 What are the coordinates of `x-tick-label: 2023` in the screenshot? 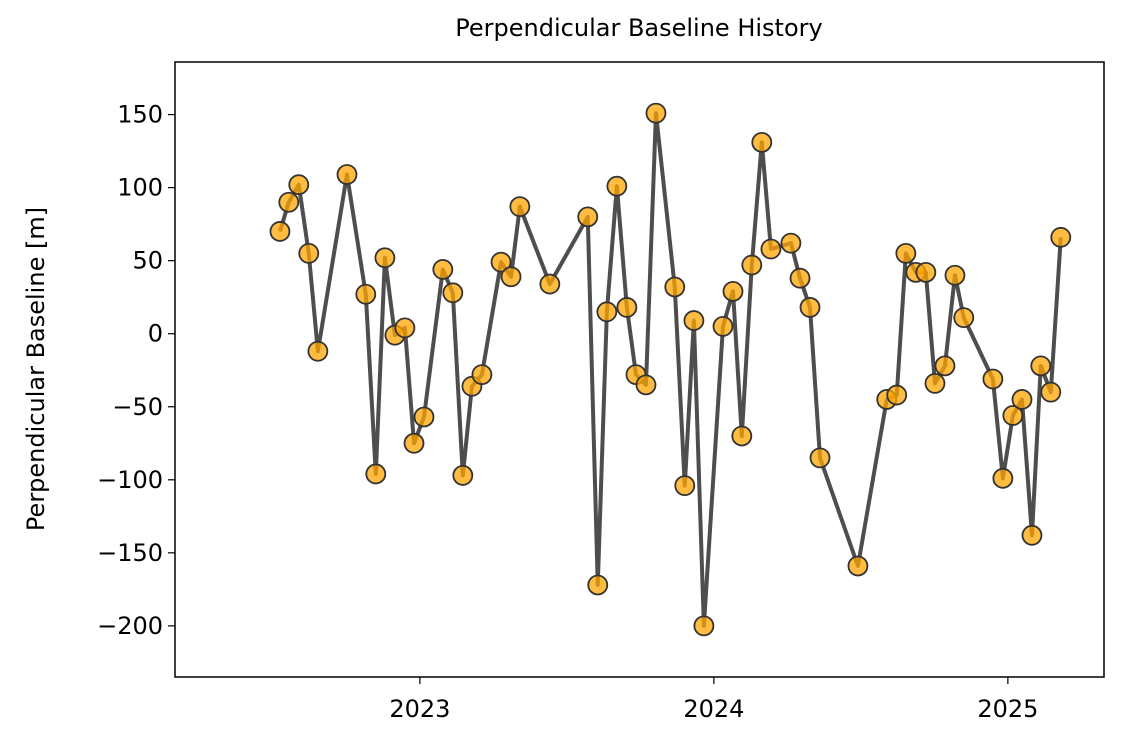 It's located at (419, 709).